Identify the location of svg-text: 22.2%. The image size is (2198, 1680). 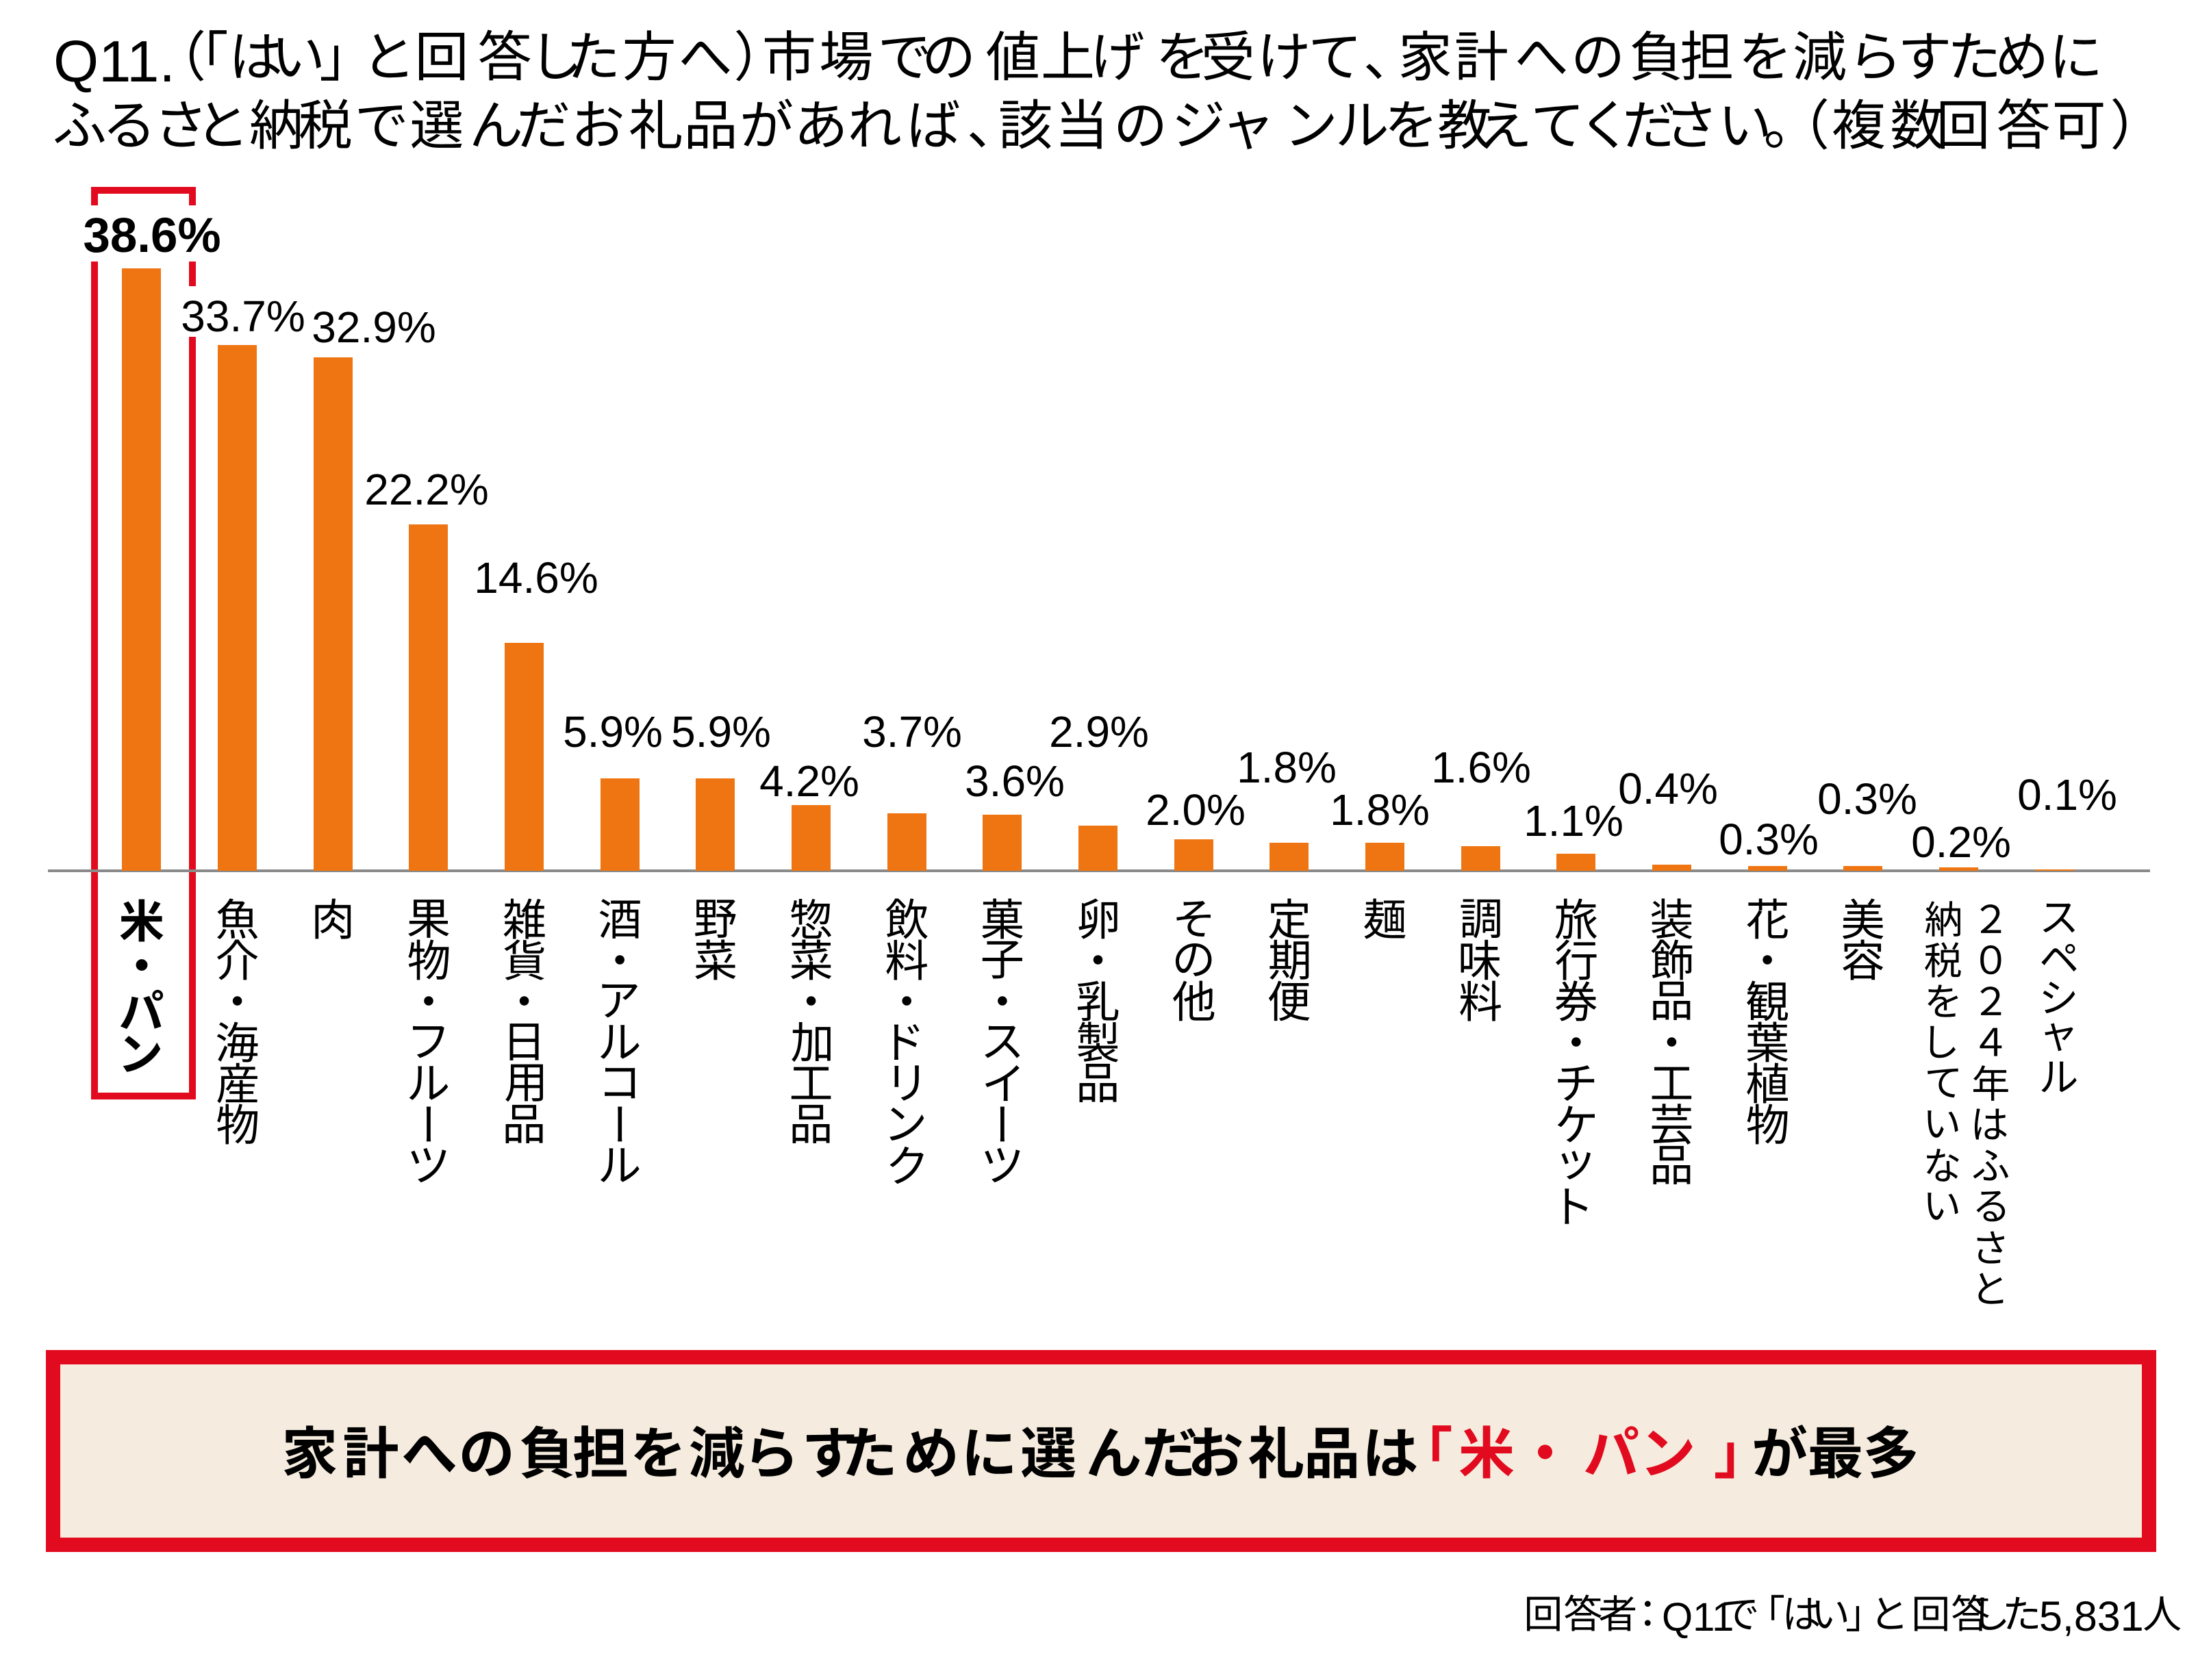
(426, 489).